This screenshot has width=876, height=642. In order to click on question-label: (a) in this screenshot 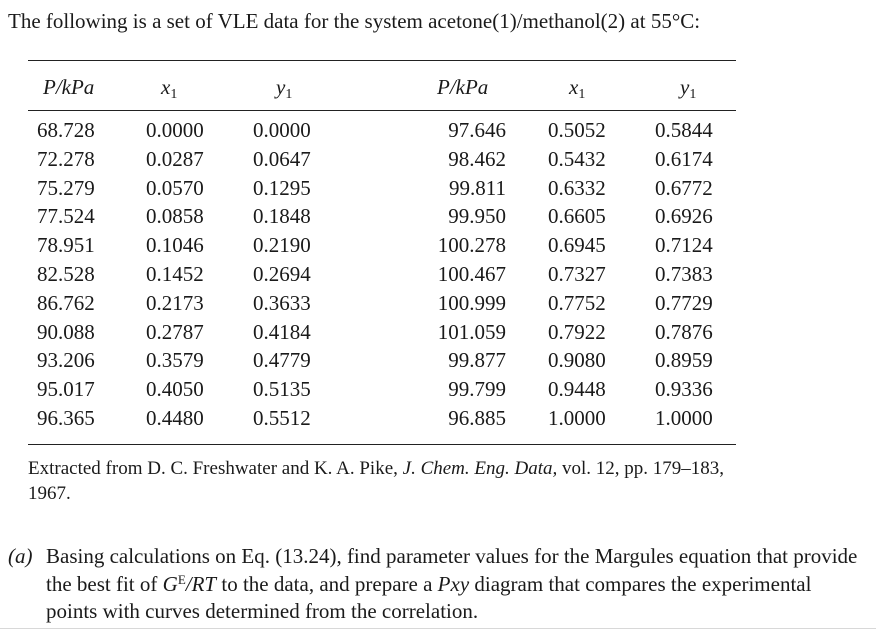, I will do `click(20, 556)`.